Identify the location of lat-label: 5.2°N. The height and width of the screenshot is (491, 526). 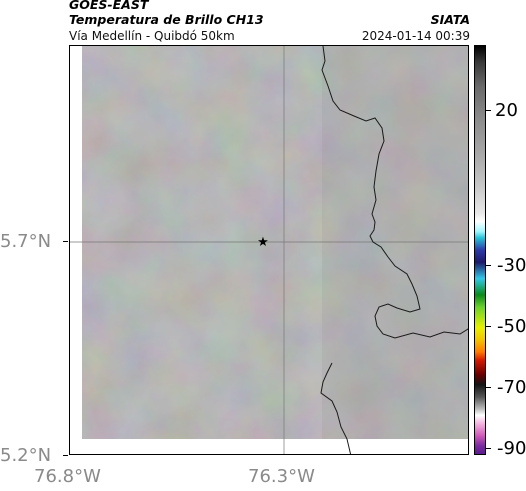
(26, 455).